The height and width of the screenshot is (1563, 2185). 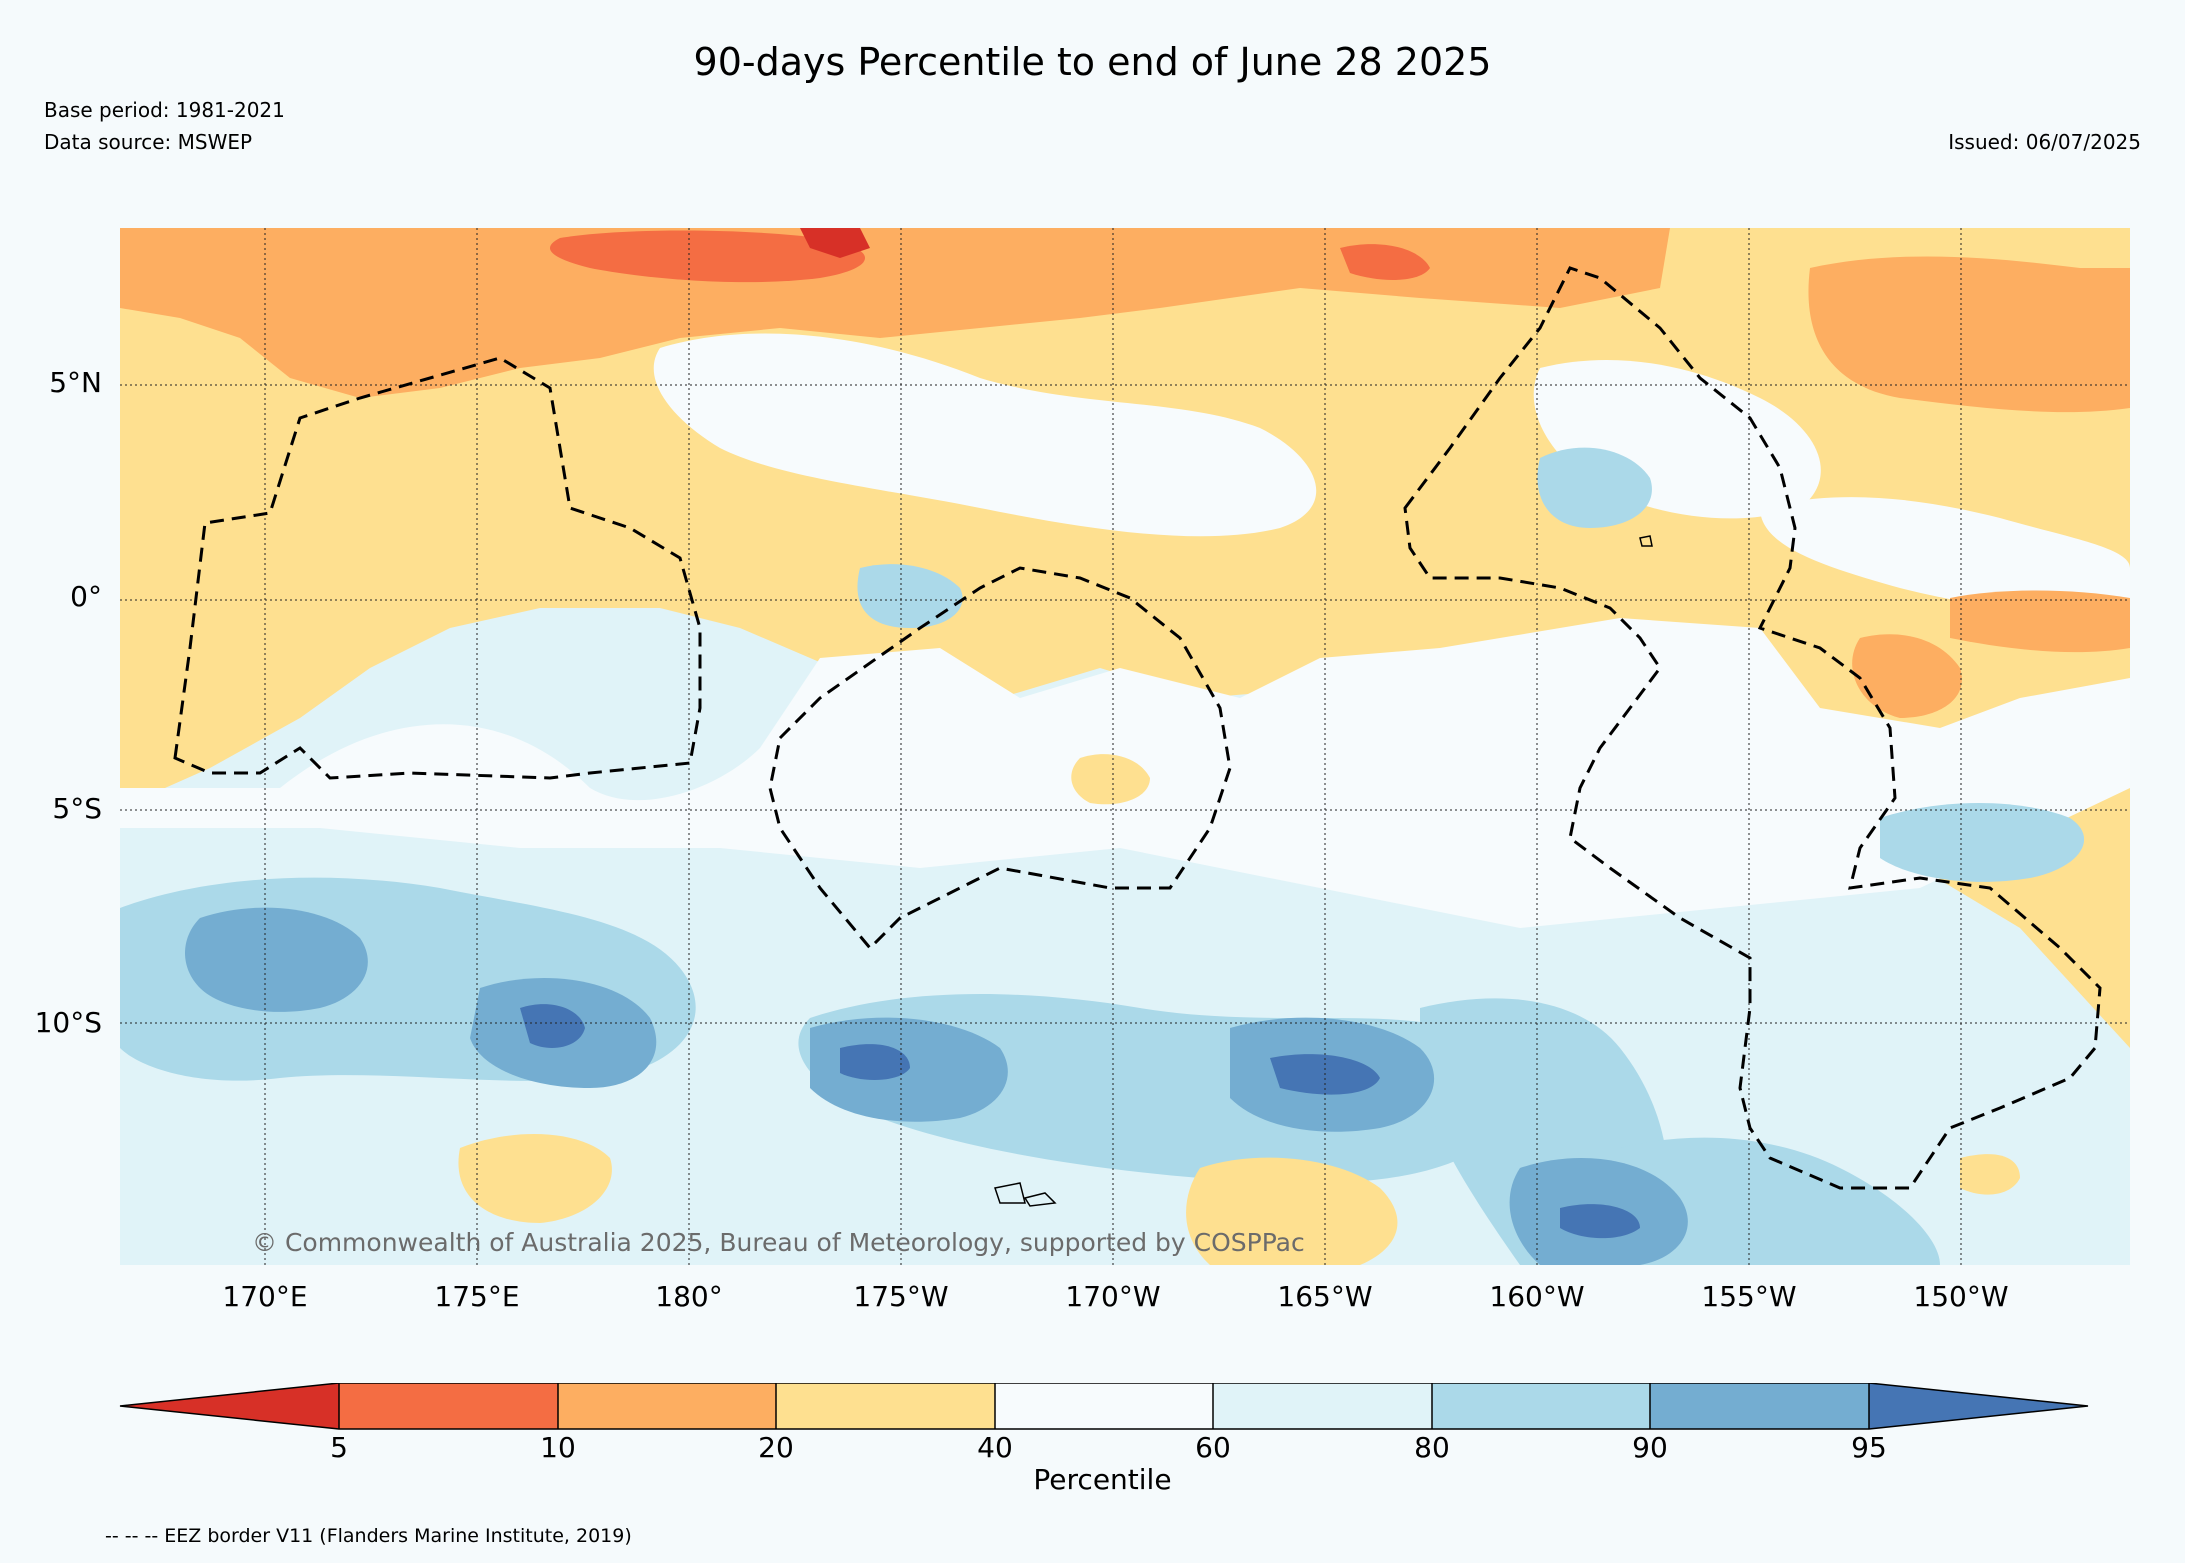 What do you see at coordinates (901, 1296) in the screenshot?
I see `lon-label-175w: 175°W` at bounding box center [901, 1296].